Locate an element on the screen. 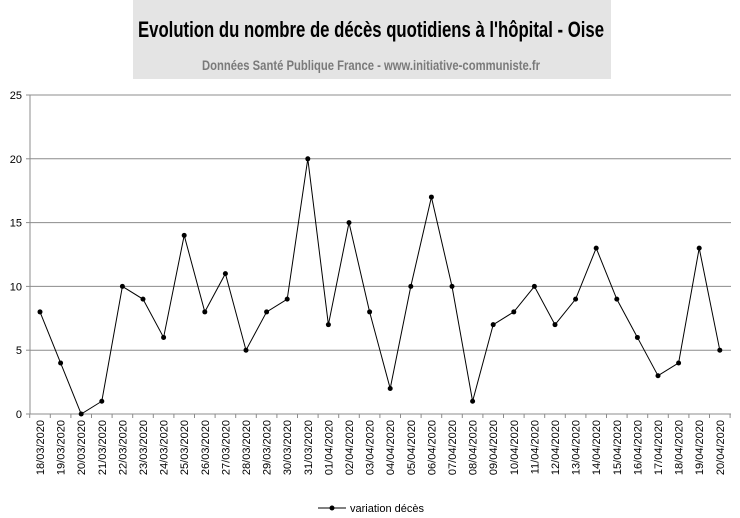  x-tick-label: 28/03/2020 is located at coordinates (247, 447).